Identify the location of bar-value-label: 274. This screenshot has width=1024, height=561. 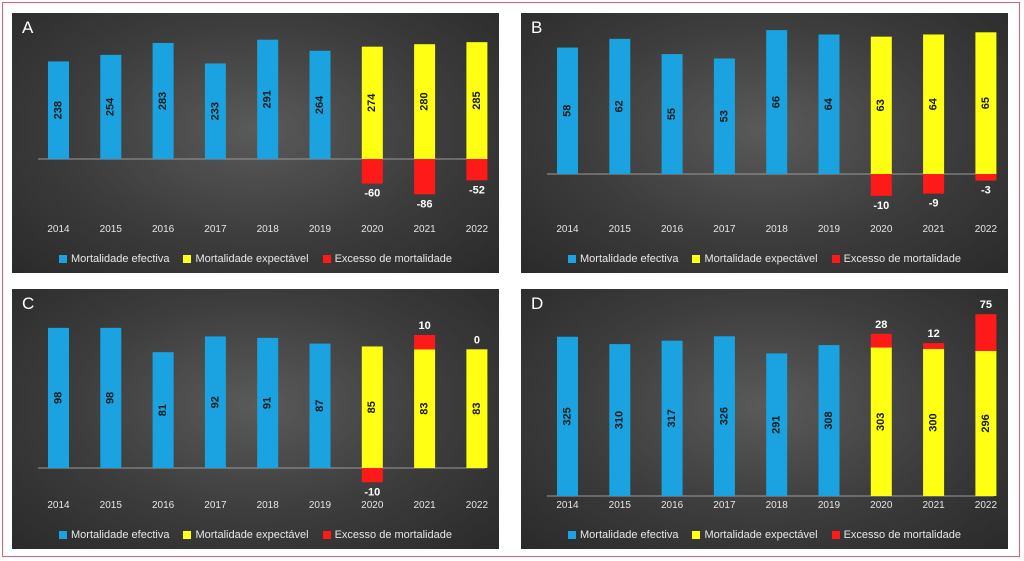
(372, 102).